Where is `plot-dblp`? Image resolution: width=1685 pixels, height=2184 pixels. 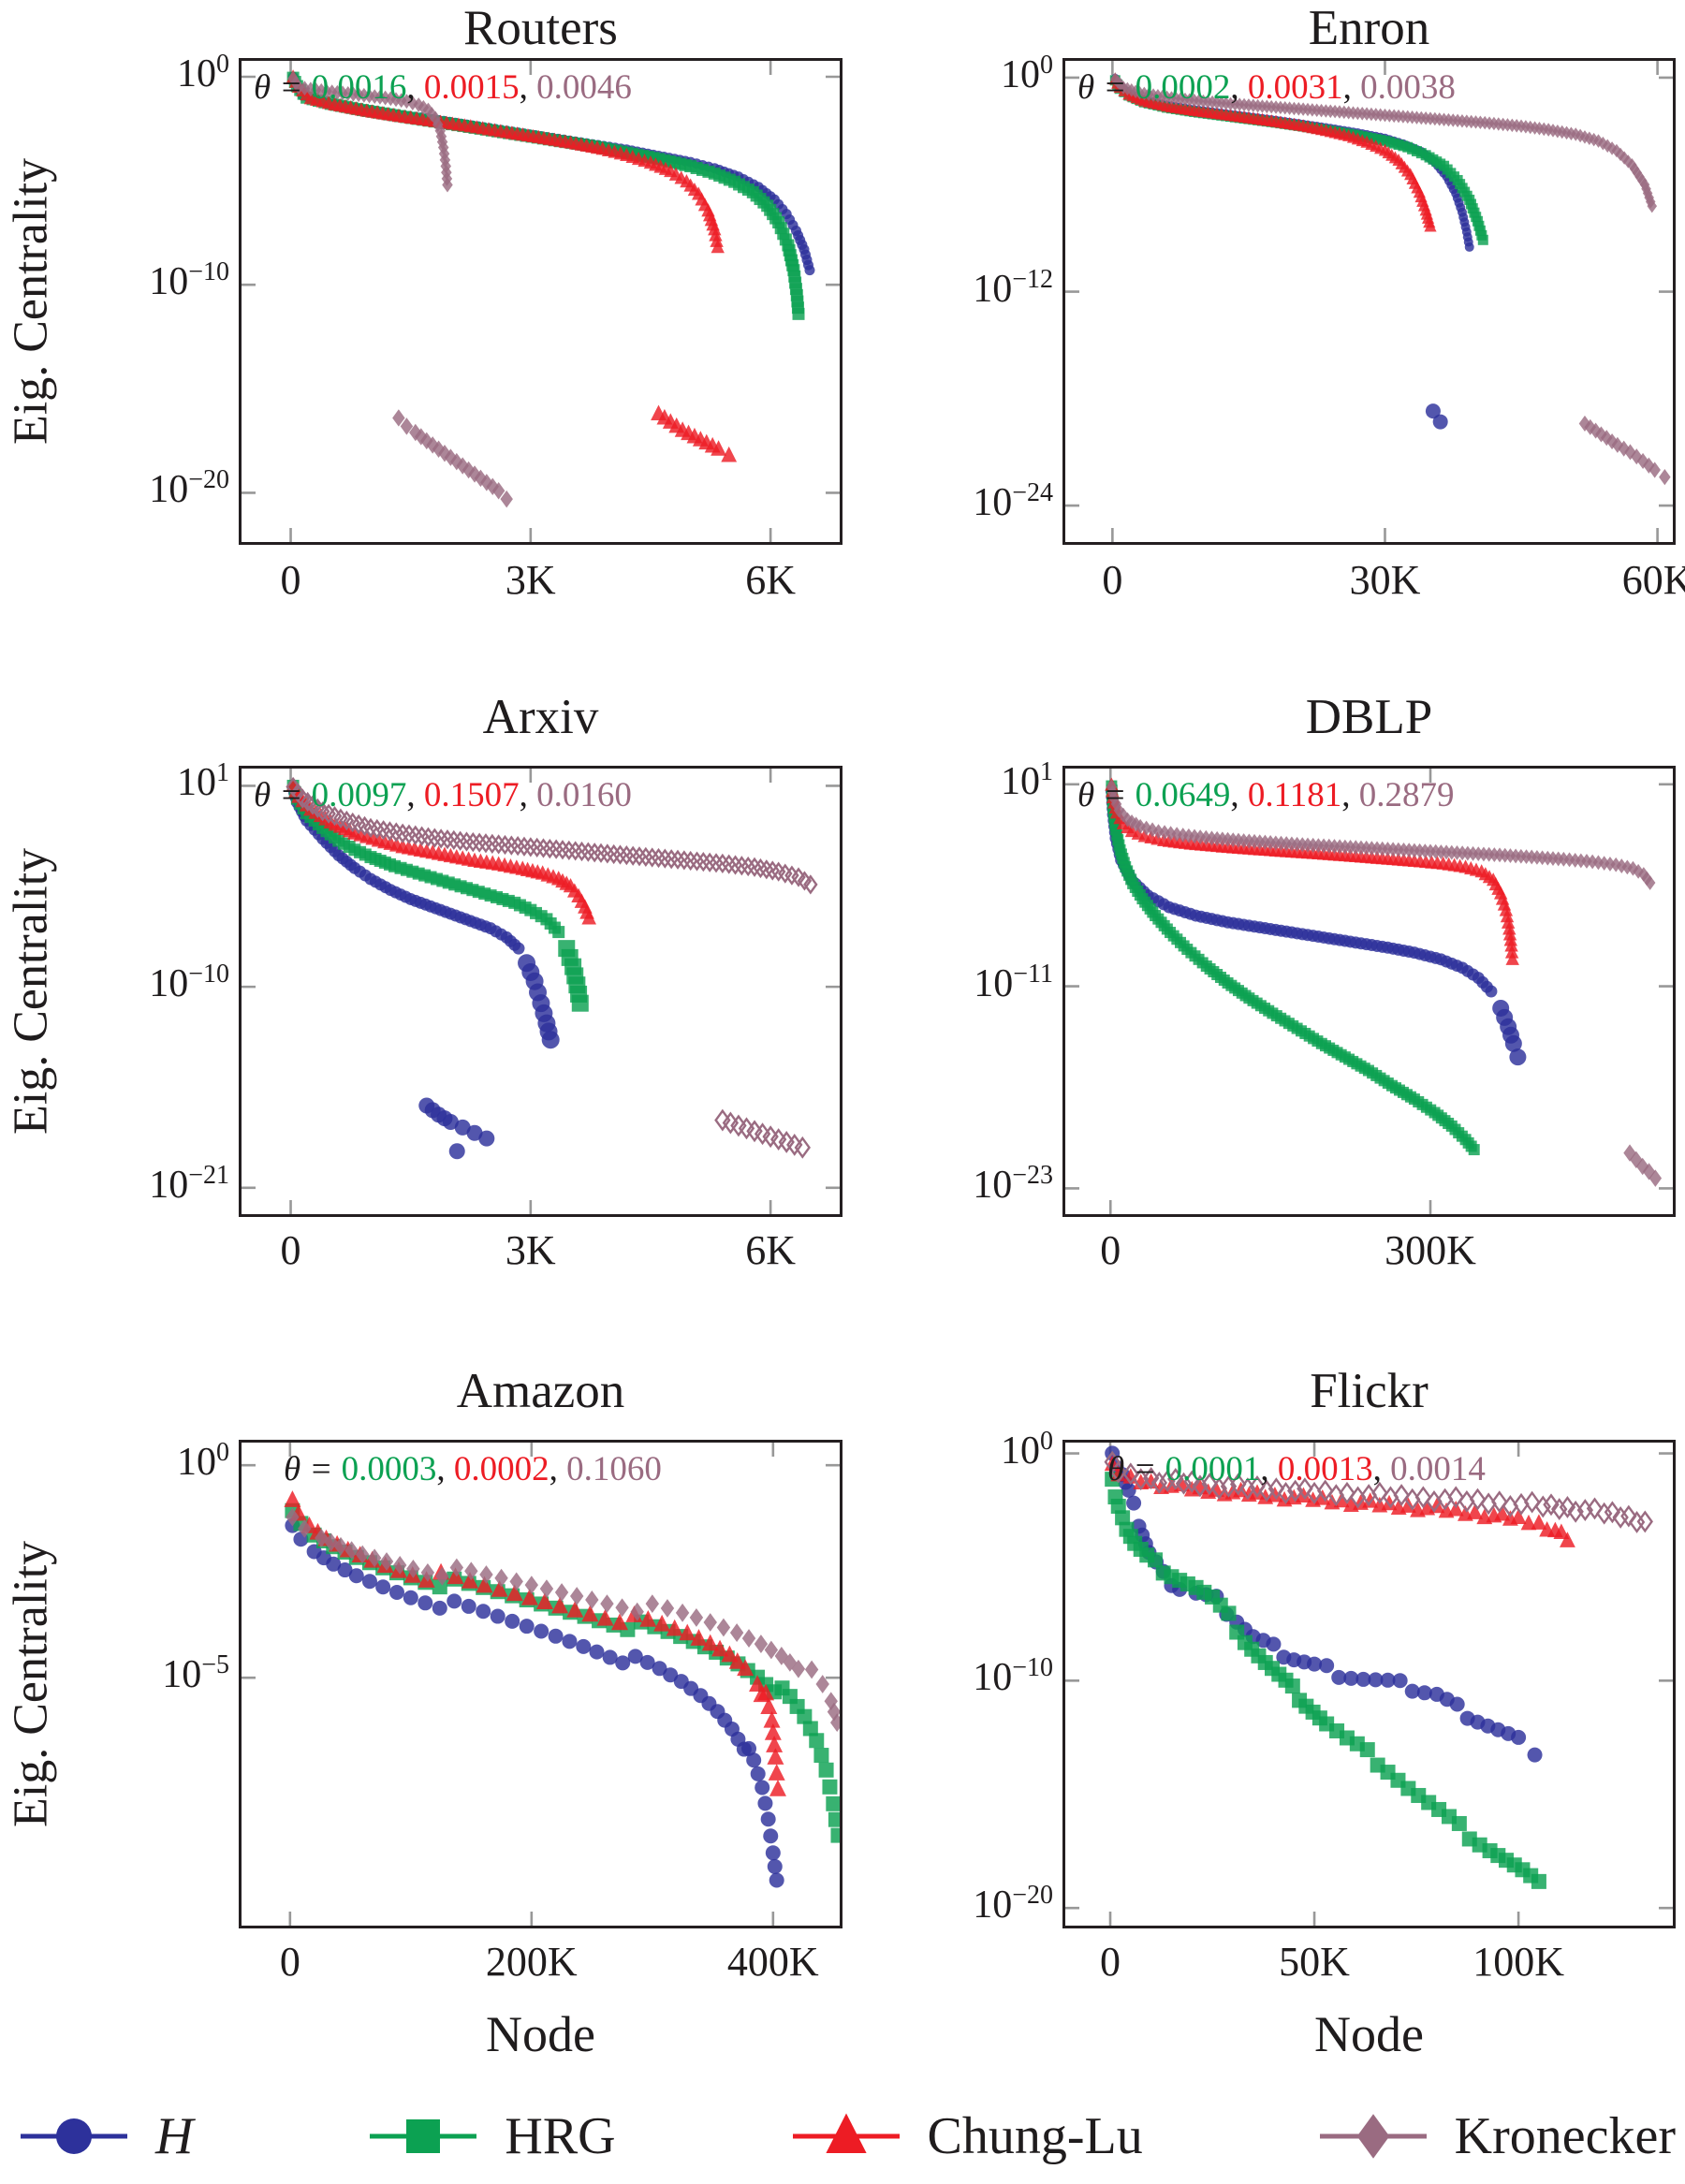
plot-dblp is located at coordinates (1369, 991).